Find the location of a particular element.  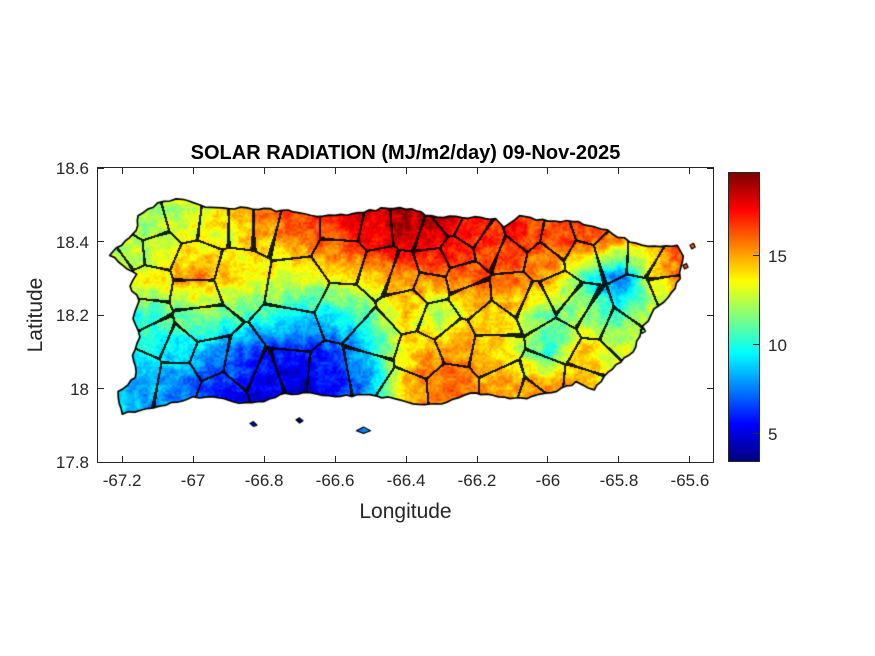

y-axis-label: Latitude is located at coordinates (35, 315).